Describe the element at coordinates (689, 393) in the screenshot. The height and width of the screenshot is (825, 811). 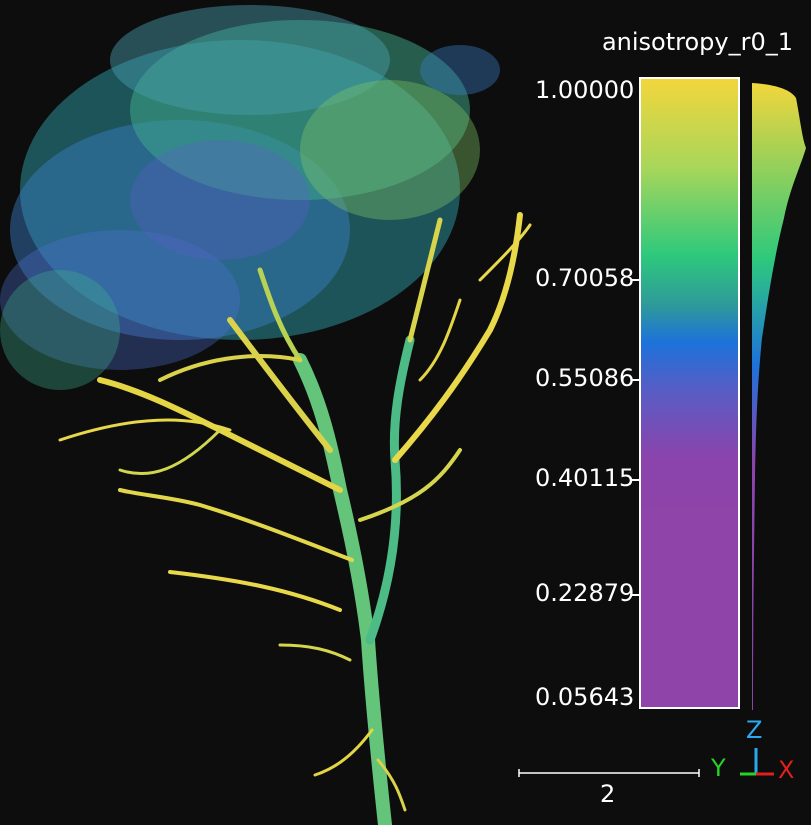
I see `color-scale-bar` at that location.